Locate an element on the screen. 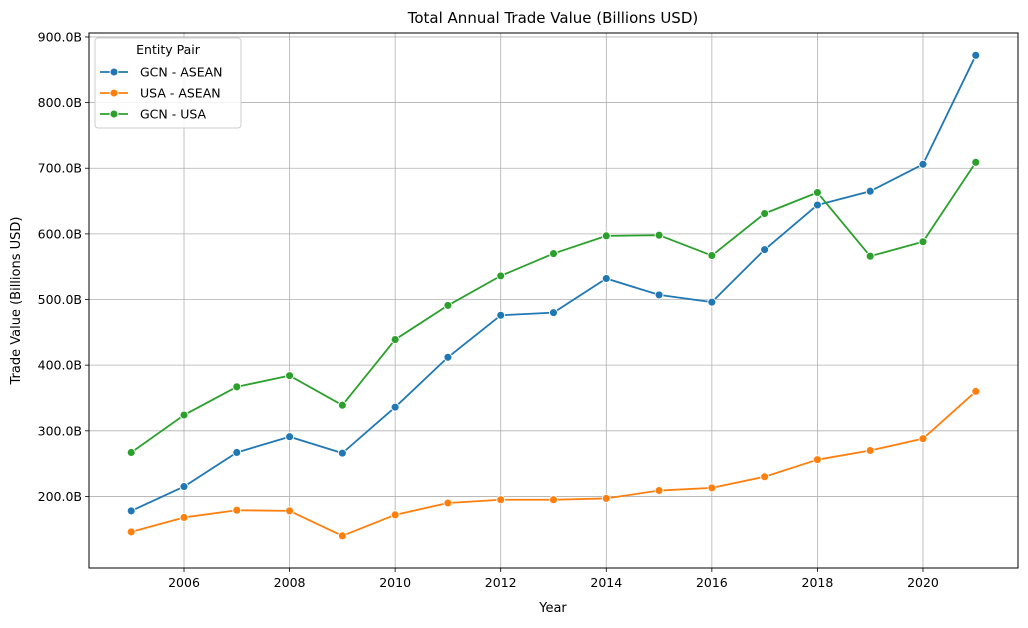  legend-title: Entity Pair is located at coordinates (168, 49).